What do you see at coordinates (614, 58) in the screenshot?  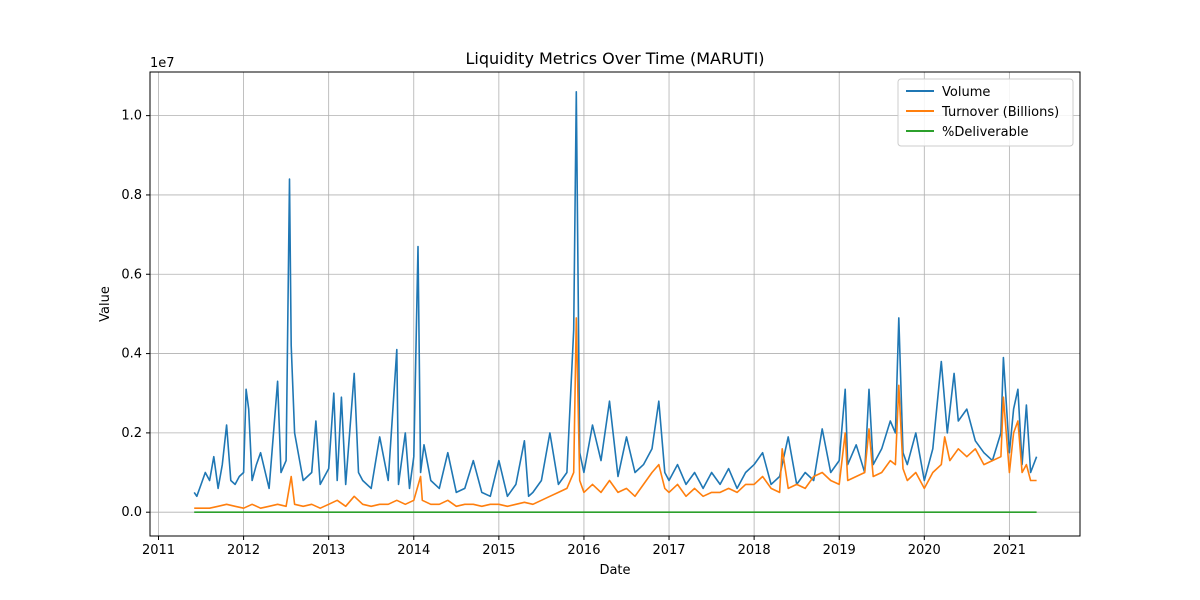 I see `chart-title: Liquidity Metrics Over Time (MARUTI)` at bounding box center [614, 58].